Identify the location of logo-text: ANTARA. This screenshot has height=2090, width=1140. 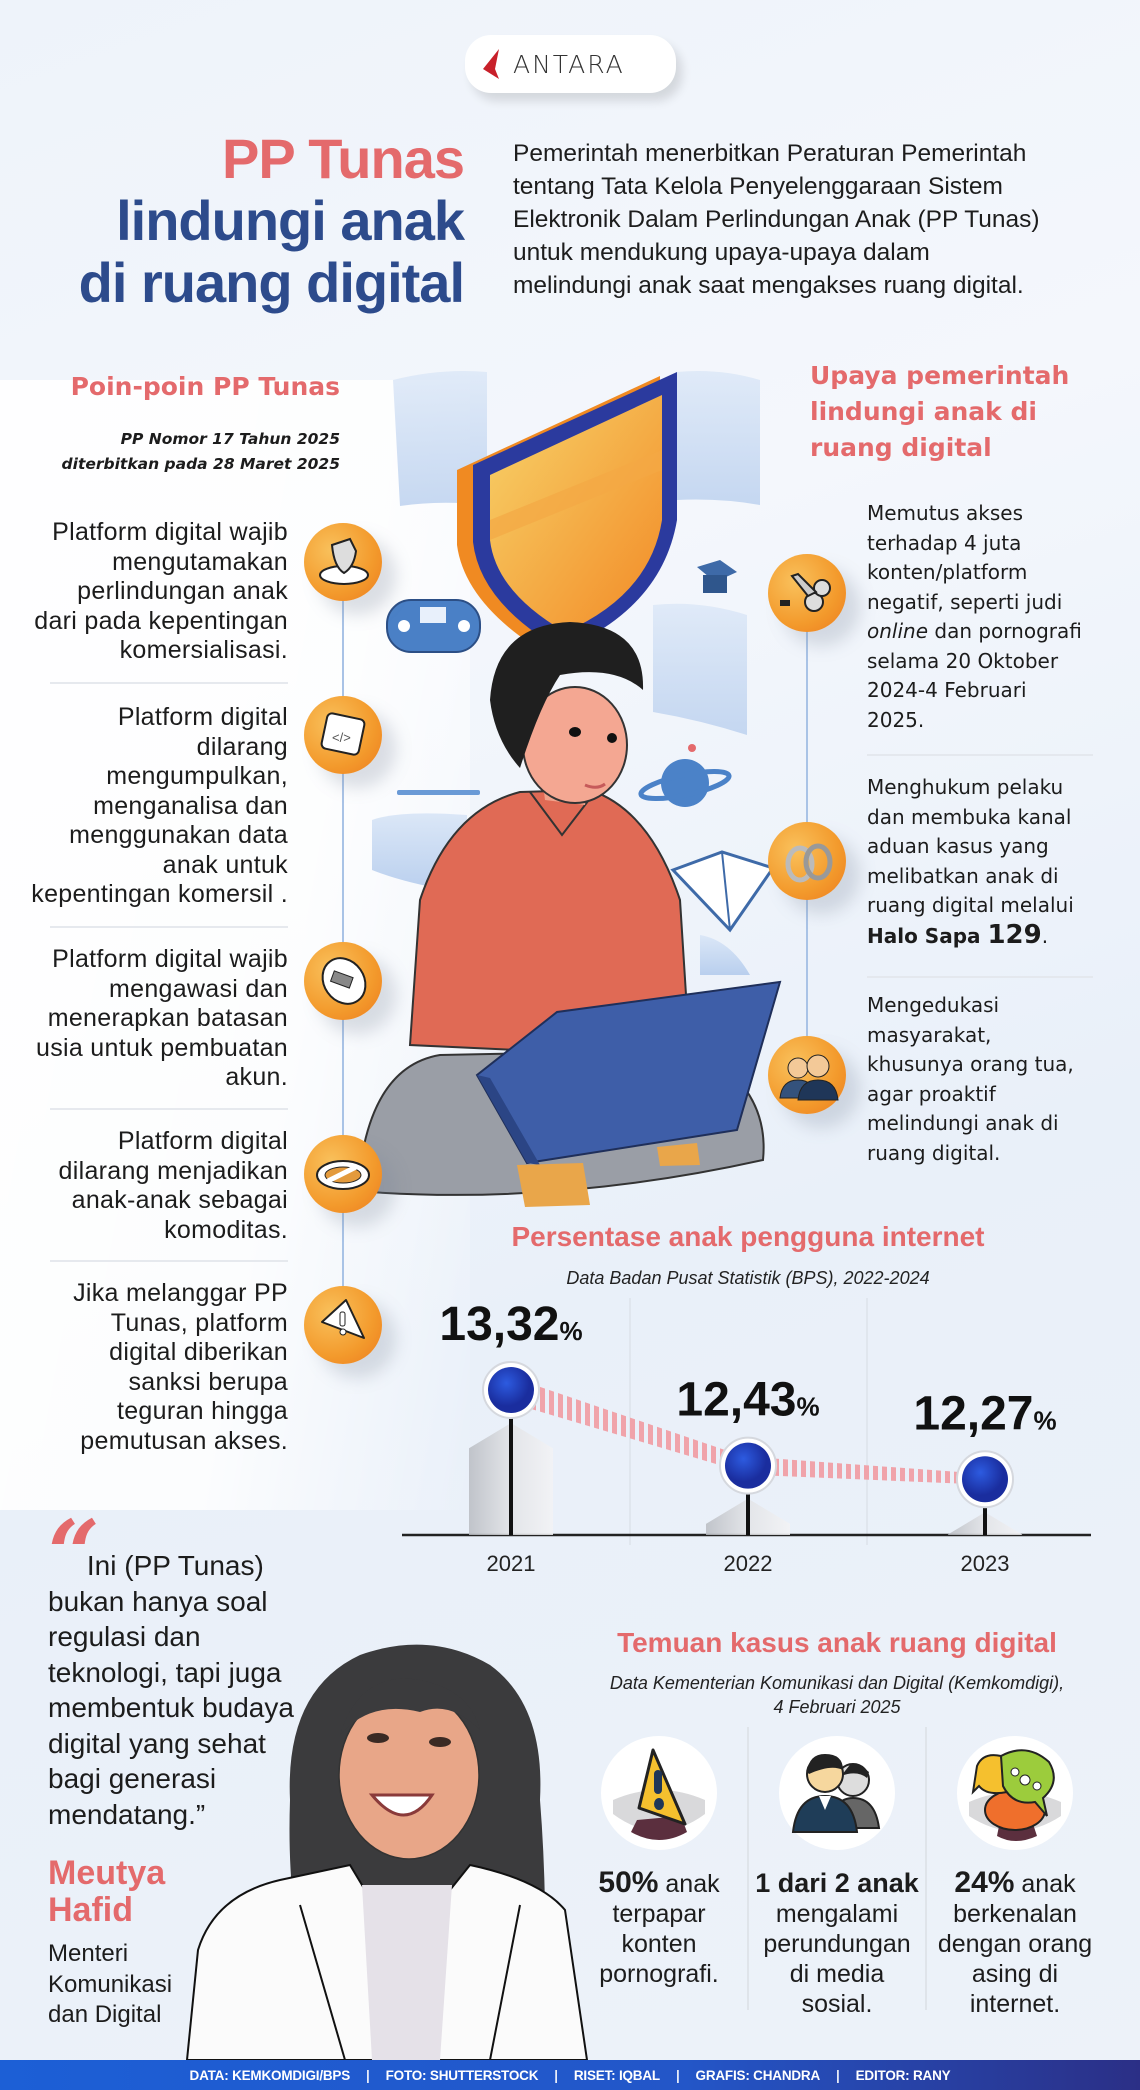
(569, 64).